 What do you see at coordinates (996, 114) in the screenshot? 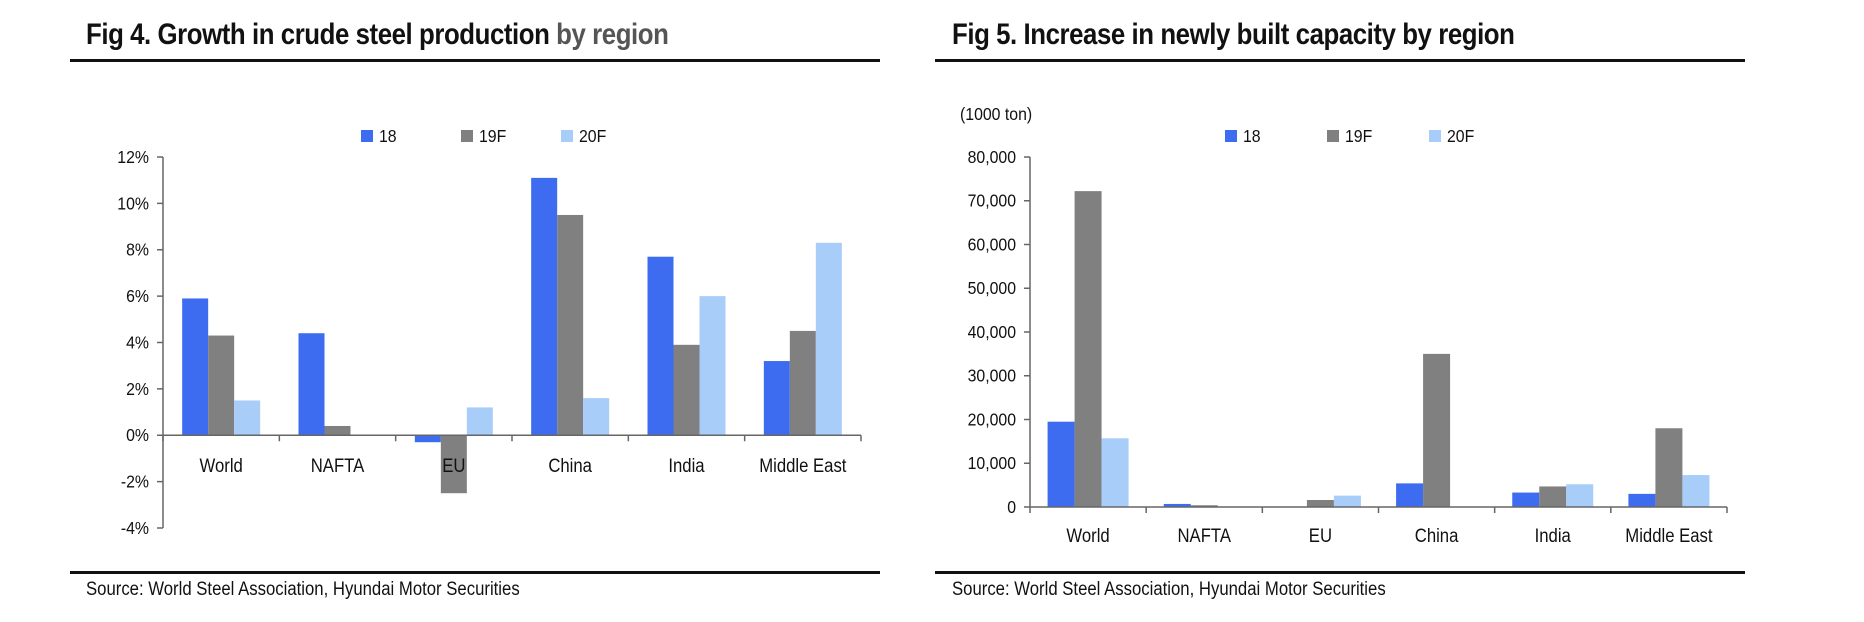
I see `y-unit-label: (1000 ton)` at bounding box center [996, 114].